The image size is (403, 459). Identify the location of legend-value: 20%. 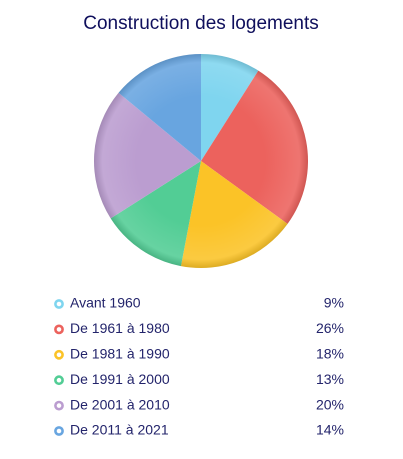
(330, 404).